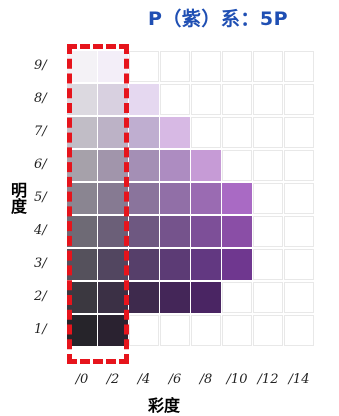  What do you see at coordinates (17, 198) in the screenshot?
I see `y-axis-title: 明度` at bounding box center [17, 198].